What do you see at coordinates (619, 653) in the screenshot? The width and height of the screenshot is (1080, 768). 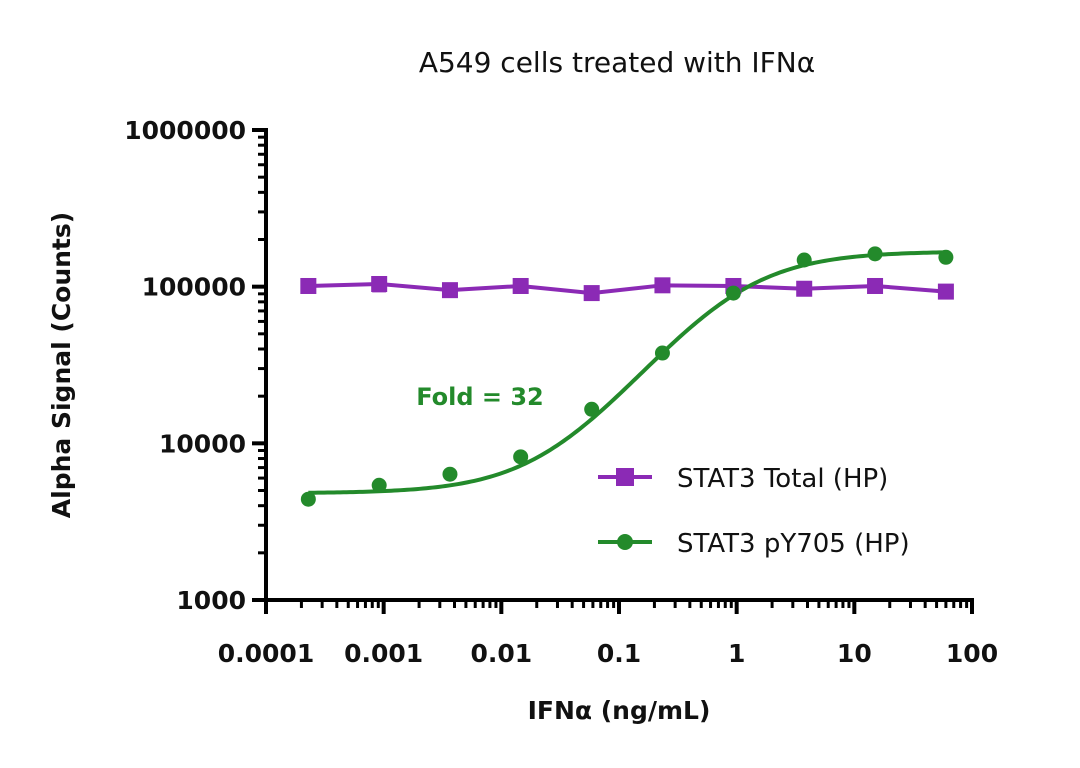 I see `x-tick-label: 0.1` at bounding box center [619, 653].